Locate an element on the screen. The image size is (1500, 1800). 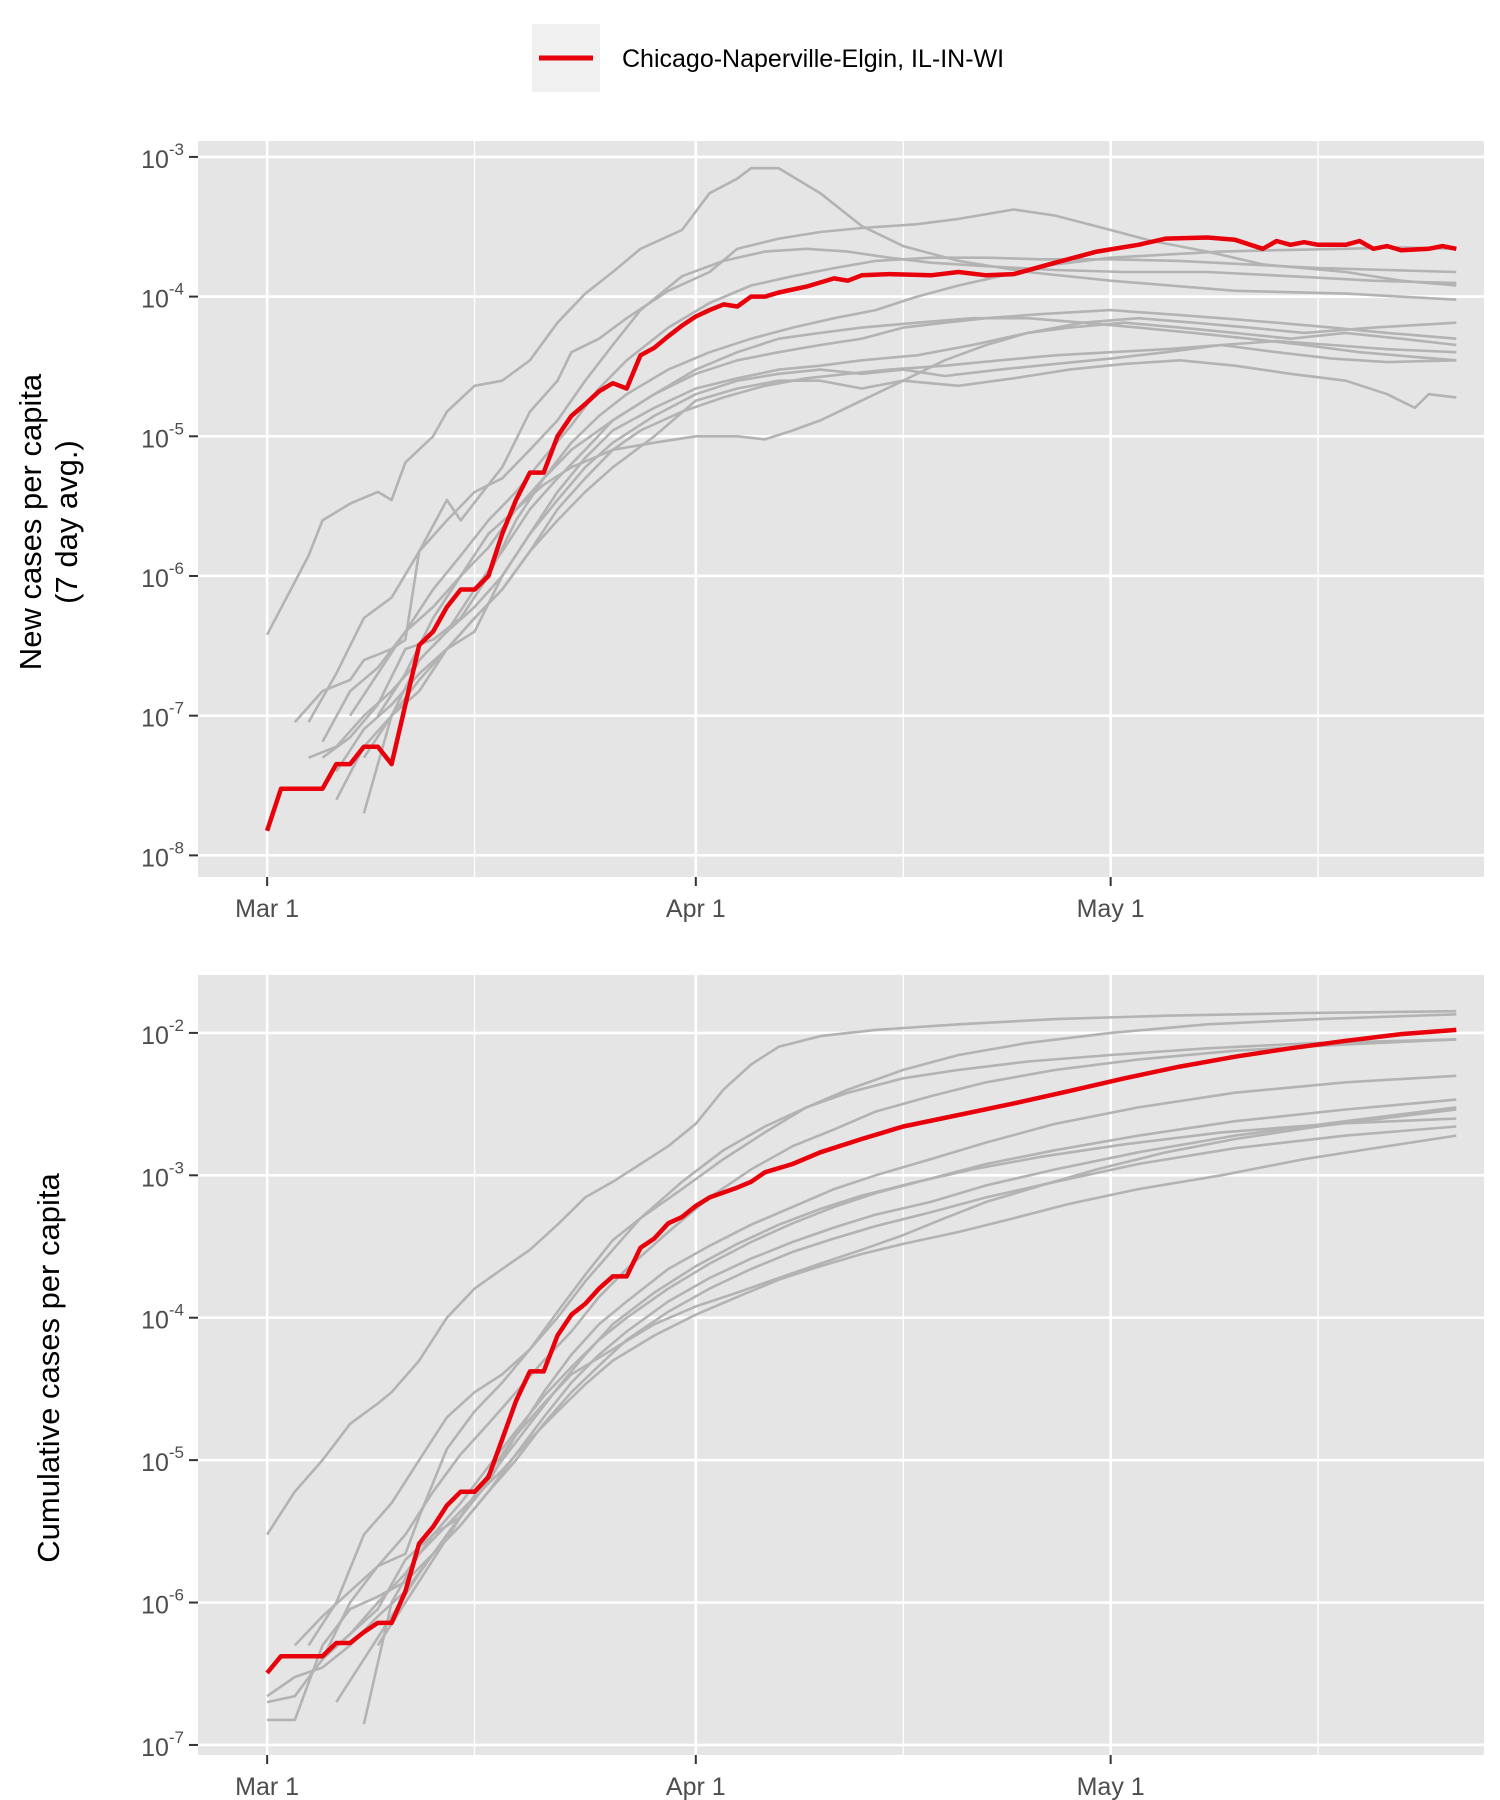
y-tick-label: 10⁻⁸ is located at coordinates (162, 855).